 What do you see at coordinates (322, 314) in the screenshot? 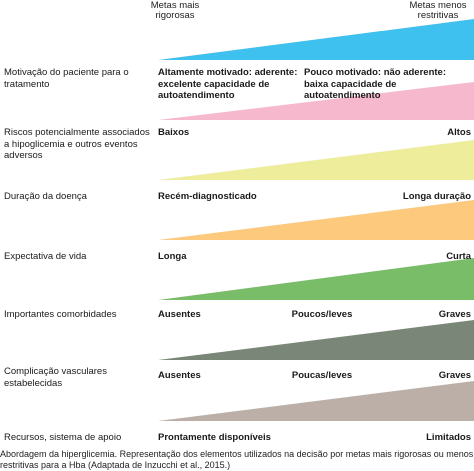
I see `row-middle-comorbidities: Poucos/leves` at bounding box center [322, 314].